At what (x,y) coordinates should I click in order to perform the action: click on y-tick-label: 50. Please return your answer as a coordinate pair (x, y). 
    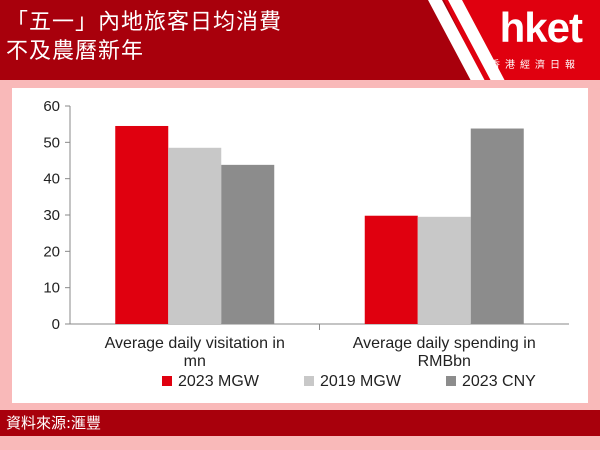
    Looking at the image, I should click on (51, 142).